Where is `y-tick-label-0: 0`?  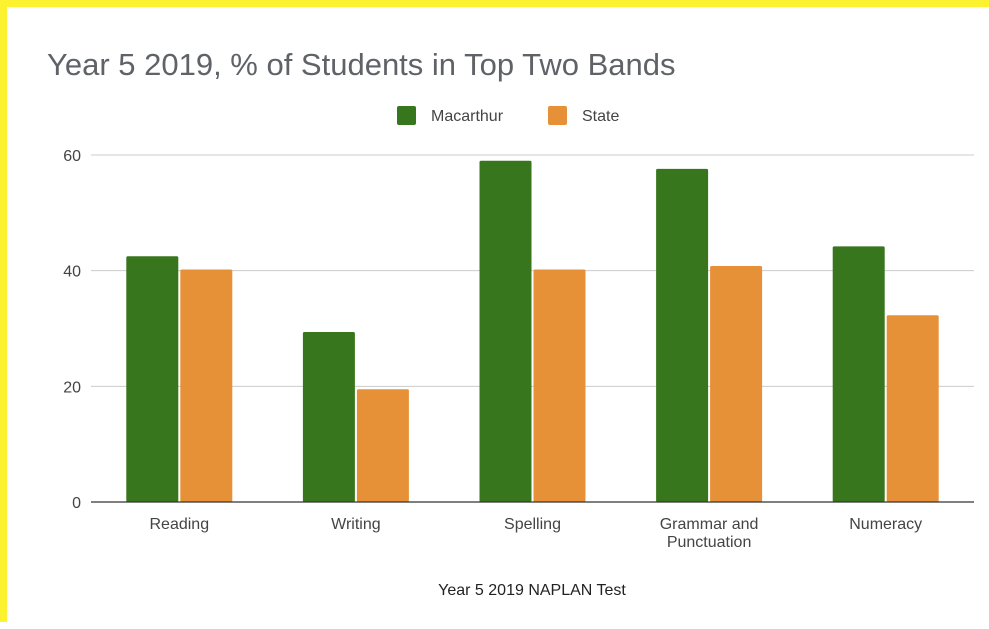 y-tick-label-0: 0 is located at coordinates (76, 503).